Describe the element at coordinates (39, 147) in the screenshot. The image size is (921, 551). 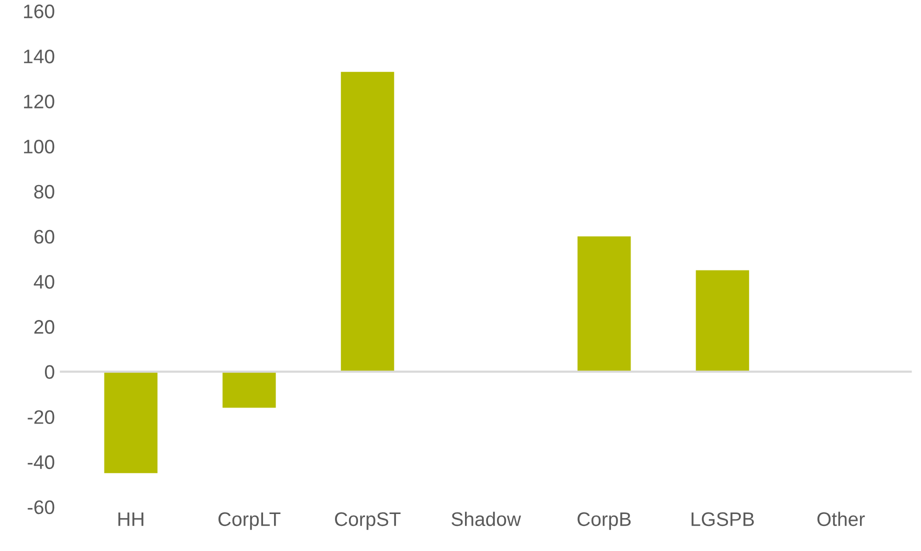
I see `y-tick-label: 100` at that location.